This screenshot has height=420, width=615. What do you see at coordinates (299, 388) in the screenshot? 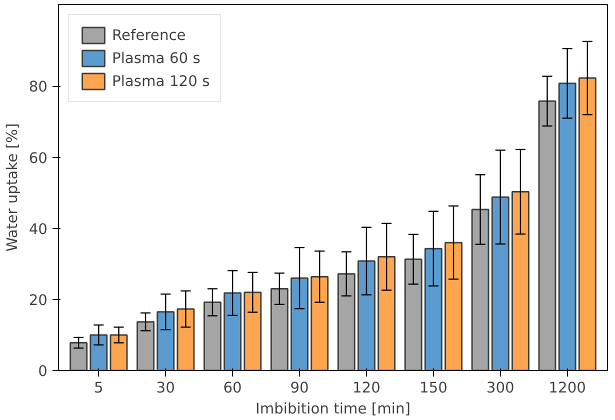
I see `x-tick-label: 90` at bounding box center [299, 388].